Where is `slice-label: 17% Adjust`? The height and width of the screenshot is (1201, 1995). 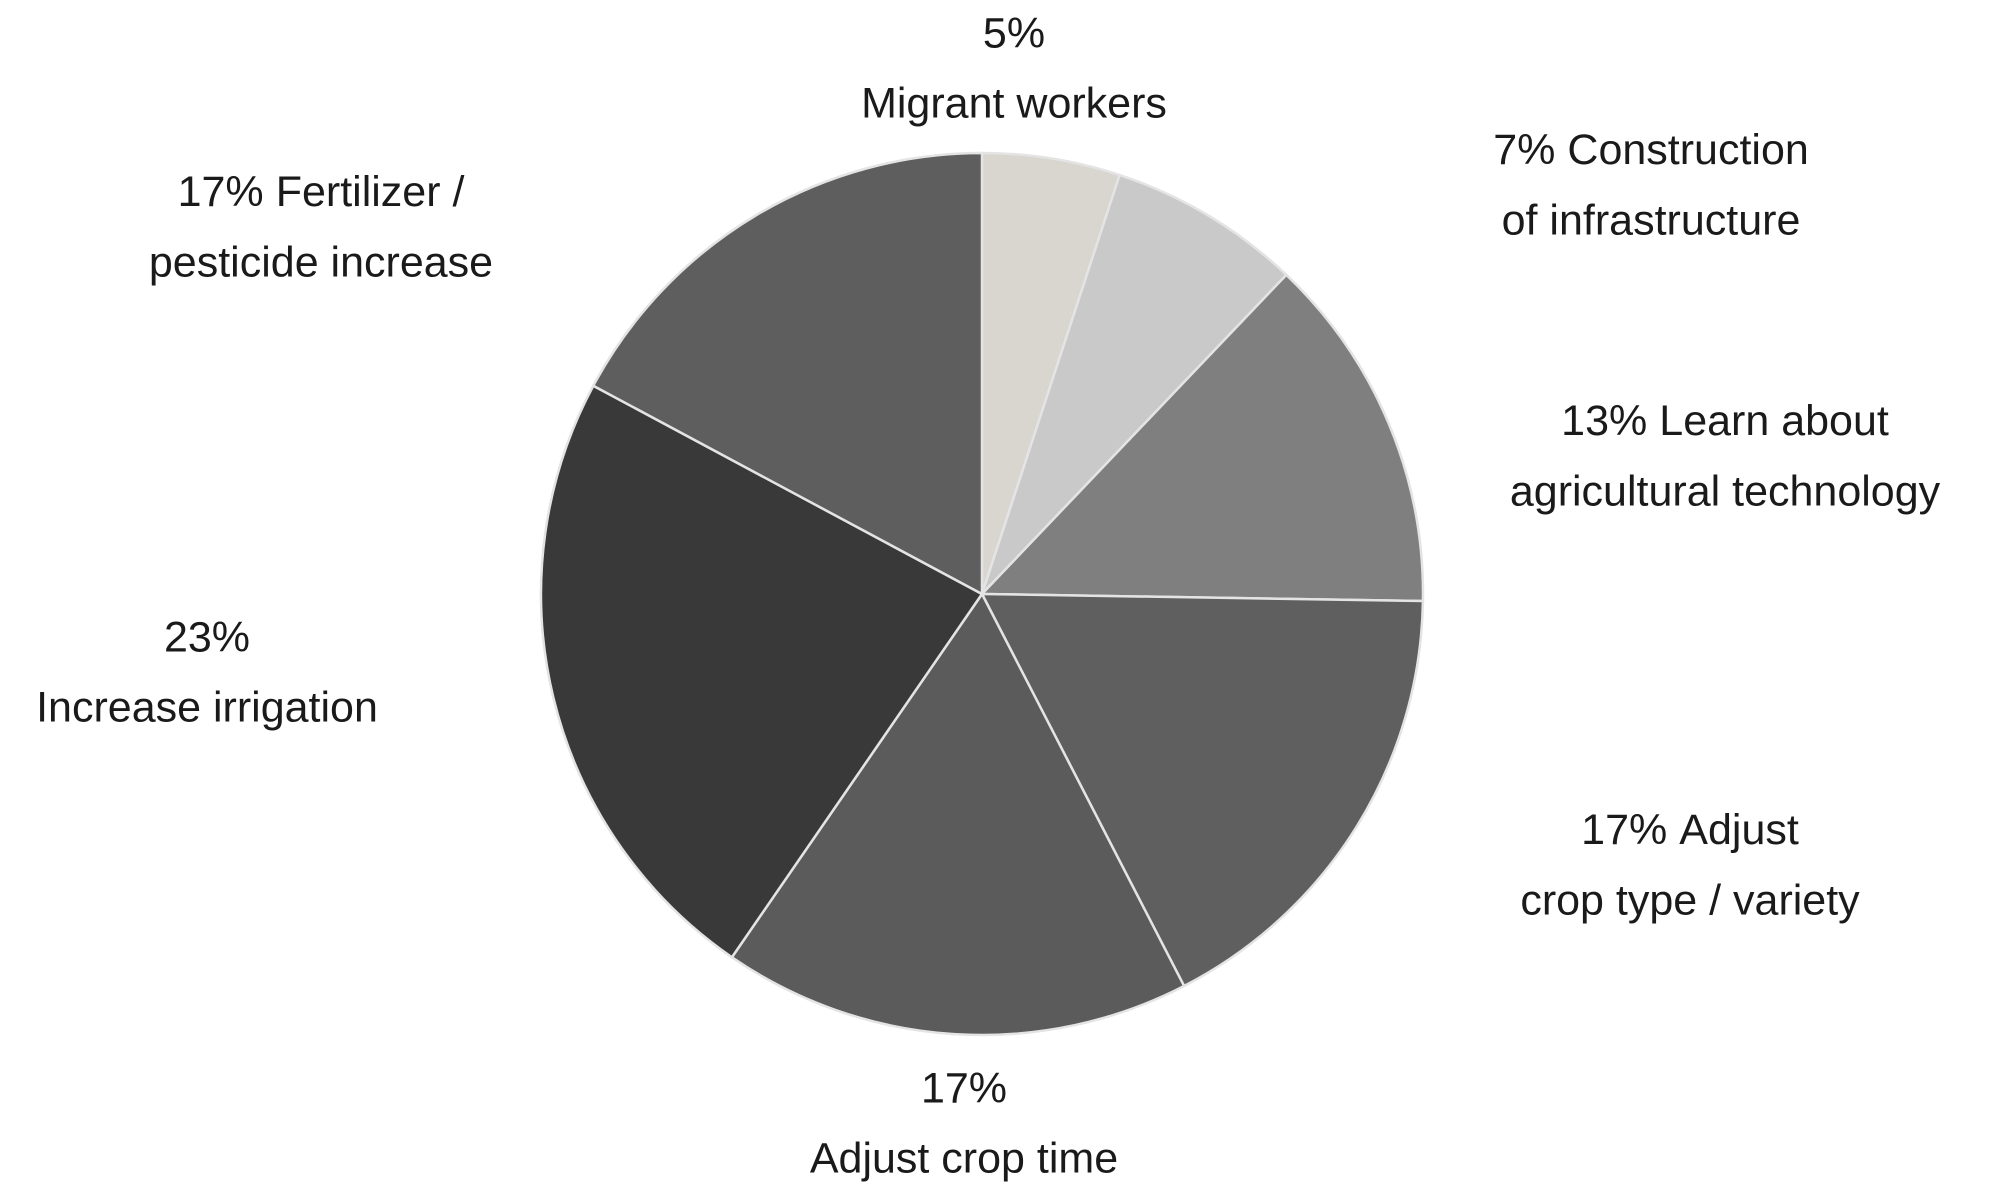 slice-label: 17% Adjust is located at coordinates (1690, 830).